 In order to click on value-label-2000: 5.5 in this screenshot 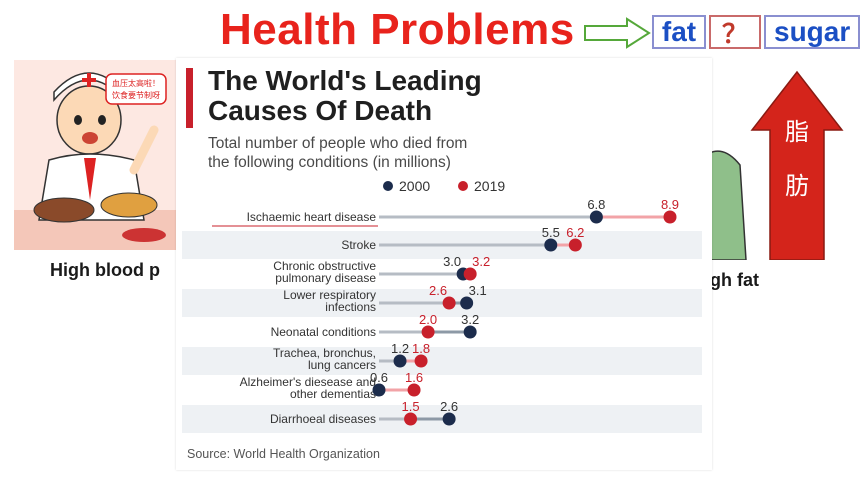, I will do `click(551, 232)`.